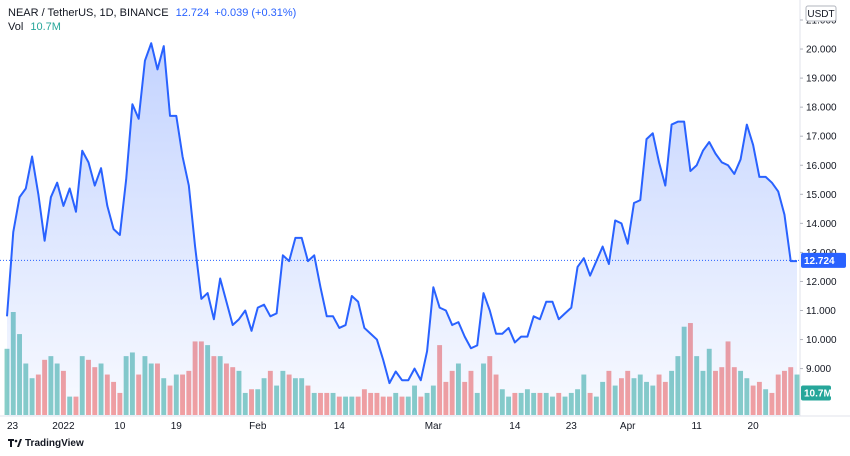 The image size is (850, 456). What do you see at coordinates (45, 27) in the screenshot?
I see `volume-value: 10.7M` at bounding box center [45, 27].